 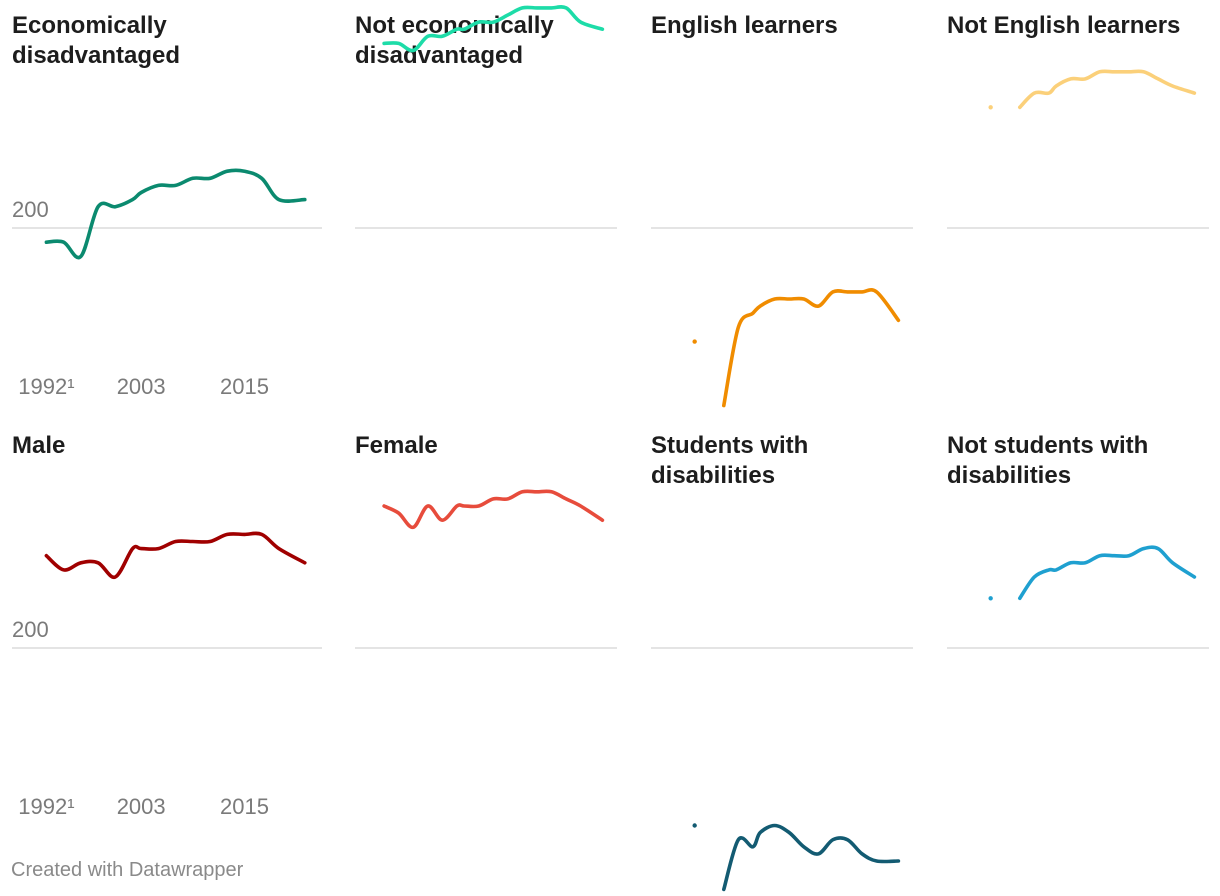 I want to click on series-line-economically-disadvantaged, so click(x=175, y=214).